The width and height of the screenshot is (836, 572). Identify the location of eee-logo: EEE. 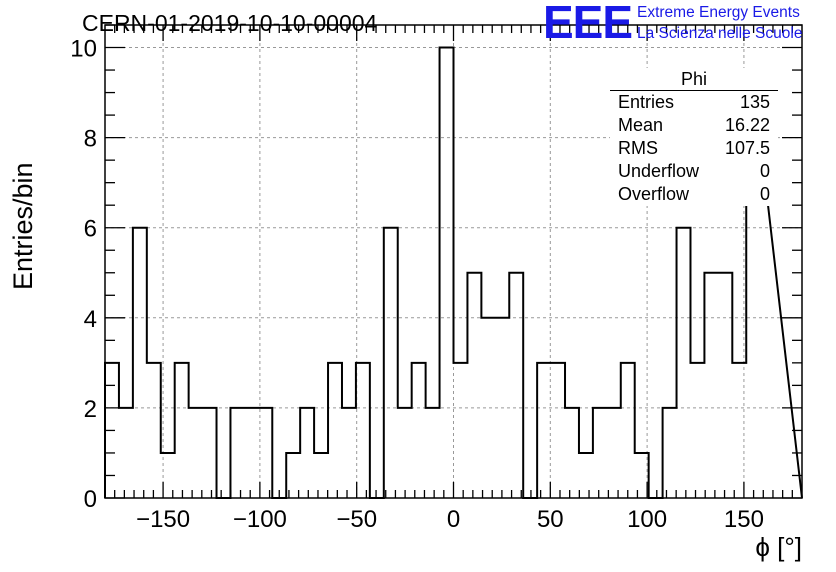
(588, 24).